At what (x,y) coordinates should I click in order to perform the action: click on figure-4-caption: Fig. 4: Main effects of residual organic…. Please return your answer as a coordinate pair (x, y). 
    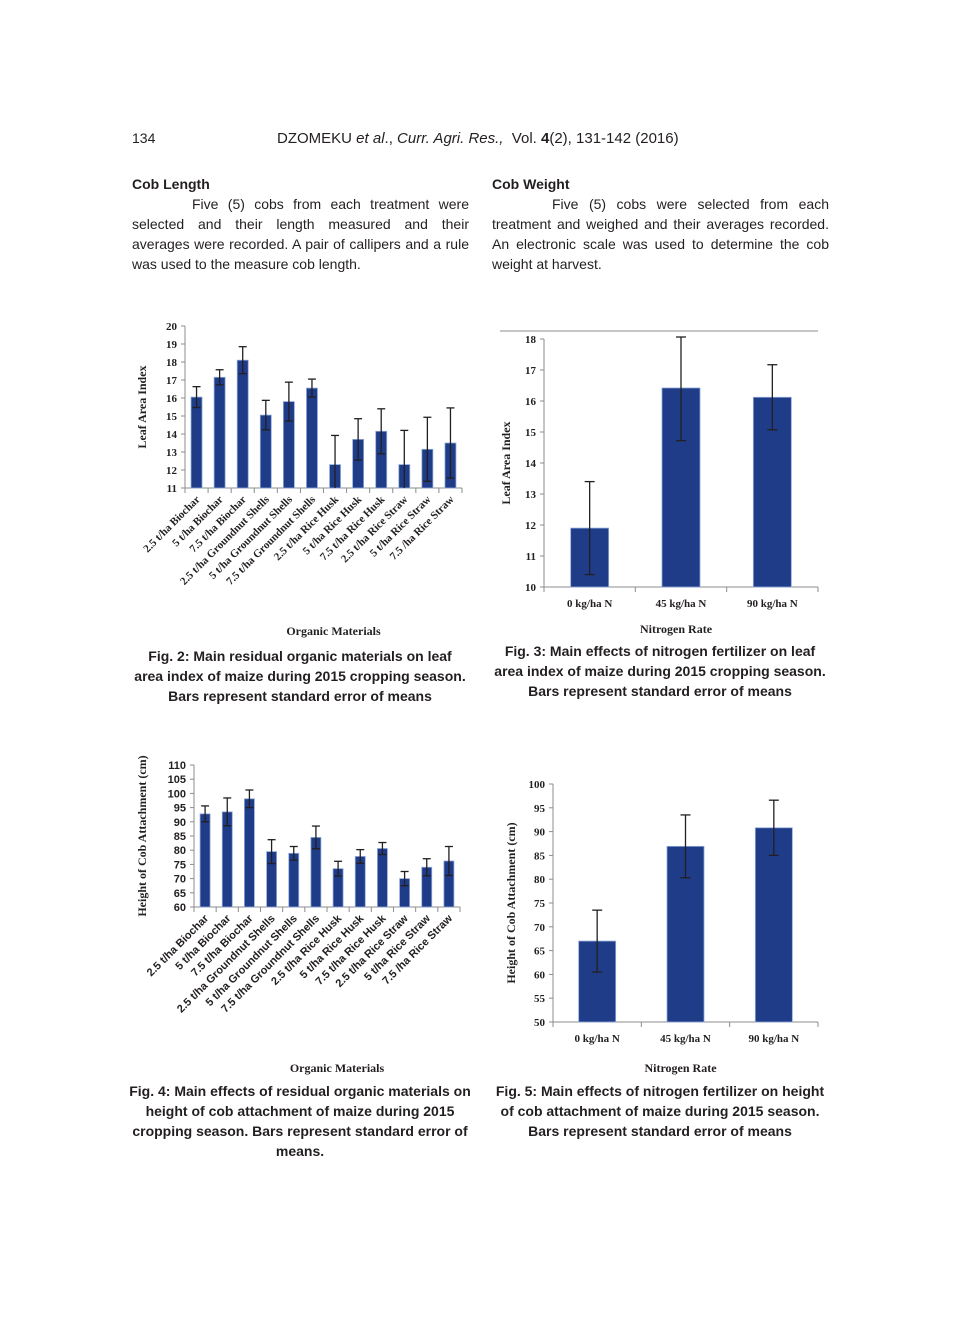
    Looking at the image, I should click on (300, 1121).